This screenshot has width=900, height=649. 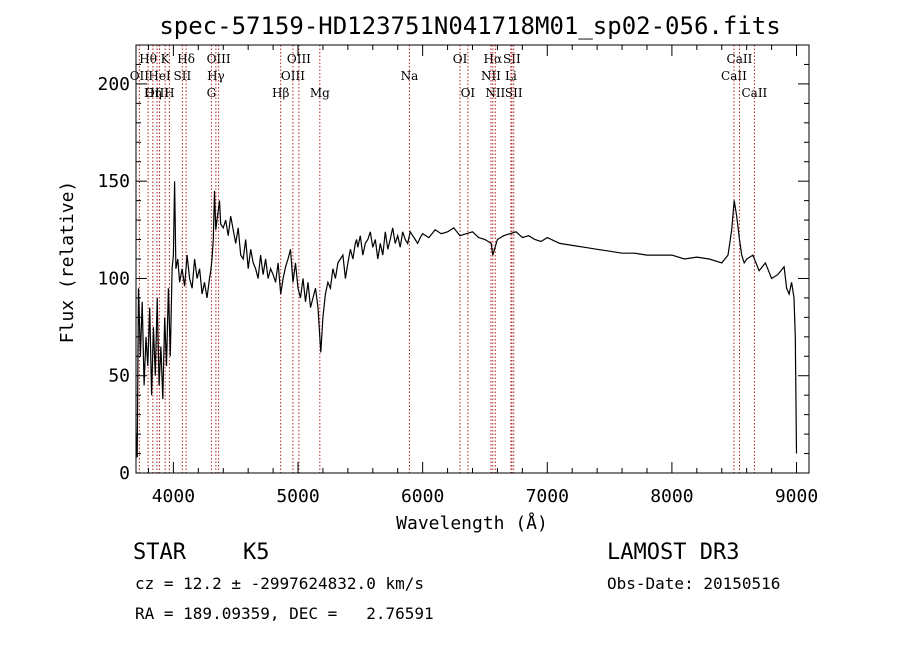 What do you see at coordinates (119, 376) in the screenshot?
I see `y-tick-label: 50` at bounding box center [119, 376].